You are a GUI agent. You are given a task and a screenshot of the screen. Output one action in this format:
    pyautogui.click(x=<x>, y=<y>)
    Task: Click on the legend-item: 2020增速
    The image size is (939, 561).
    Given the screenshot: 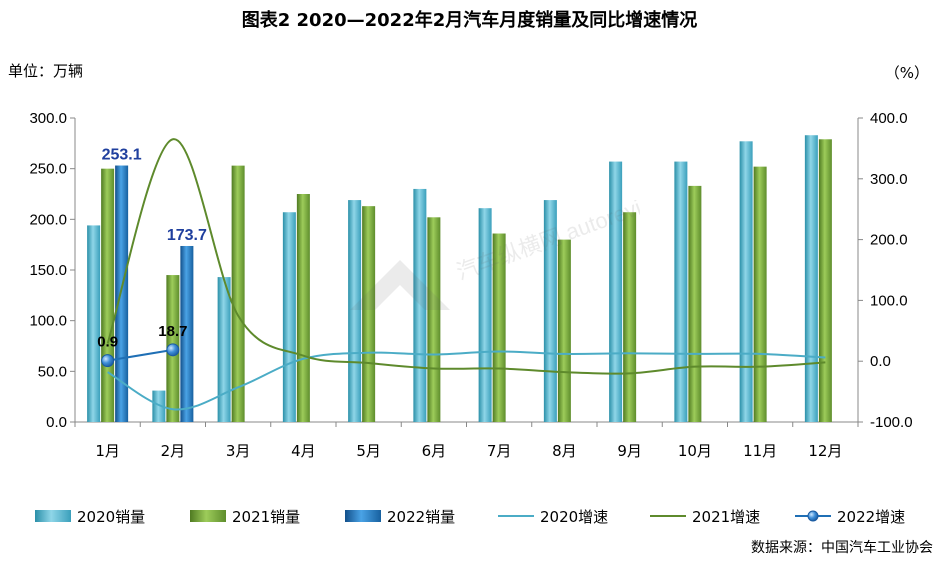 What is the action you would take?
    pyautogui.click(x=553, y=517)
    